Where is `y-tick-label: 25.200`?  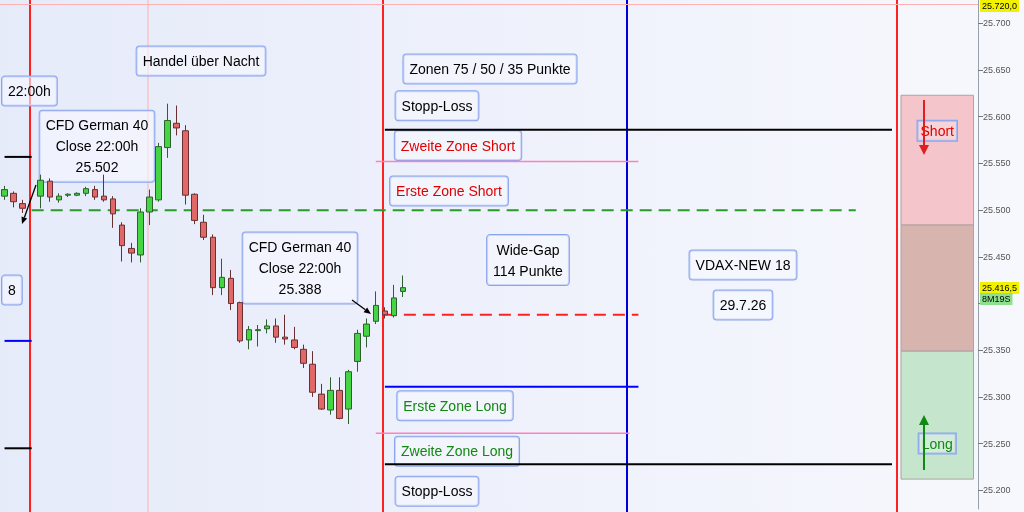
y-tick-label: 25.200 is located at coordinates (997, 490).